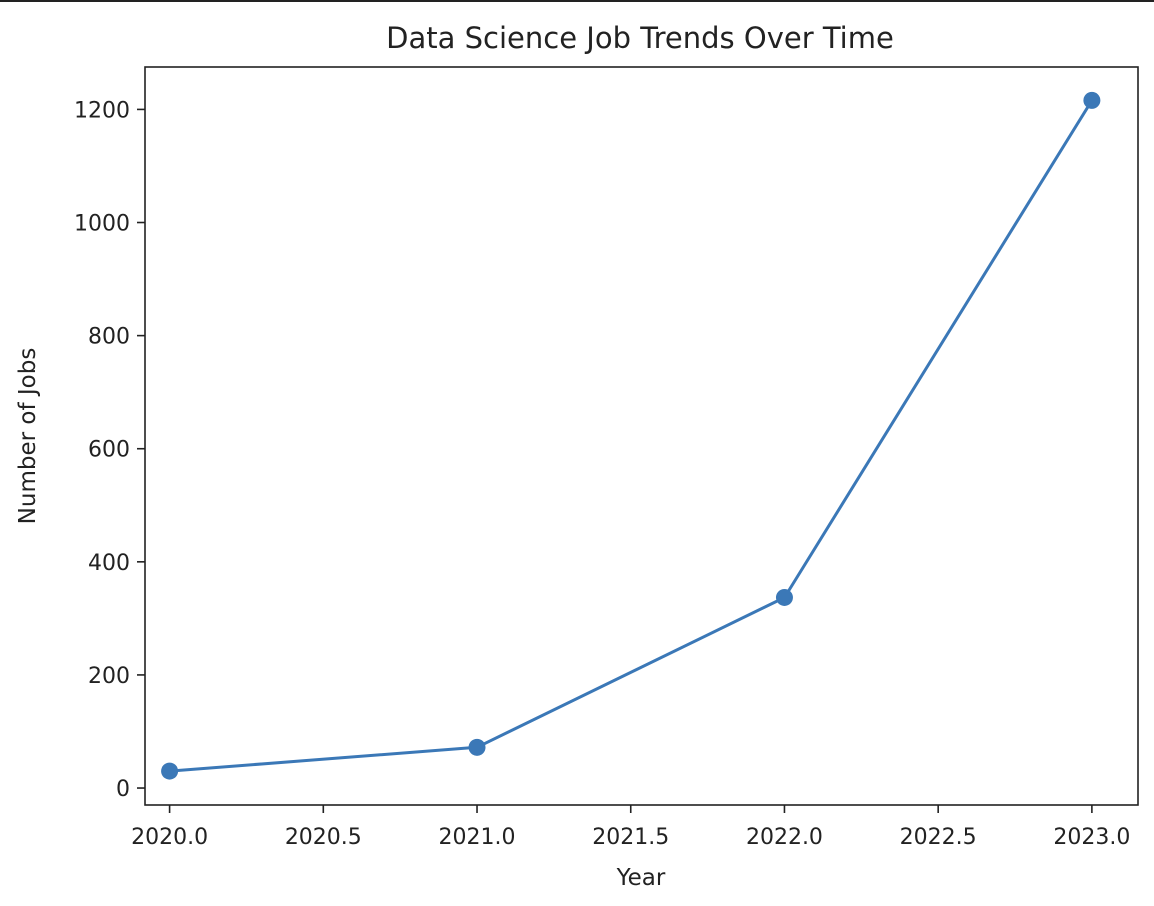 The image size is (1154, 906). I want to click on y-tick-label: 0, so click(123, 789).